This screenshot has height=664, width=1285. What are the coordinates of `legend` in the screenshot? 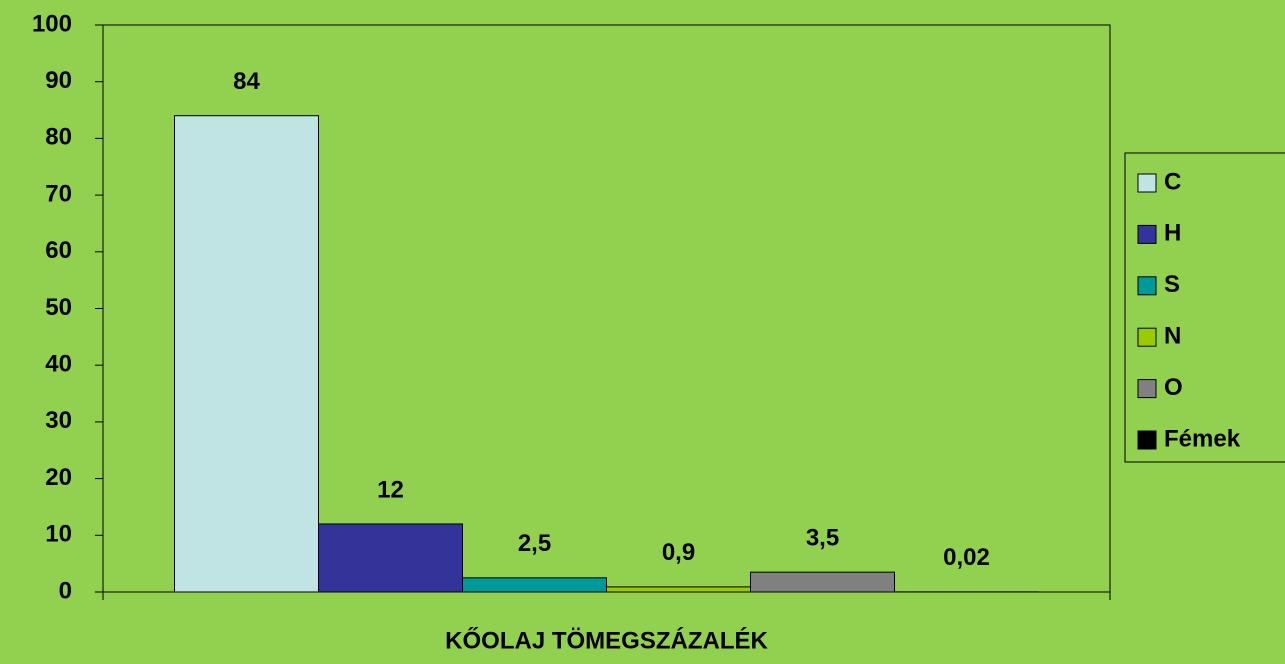 It's located at (1204, 307).